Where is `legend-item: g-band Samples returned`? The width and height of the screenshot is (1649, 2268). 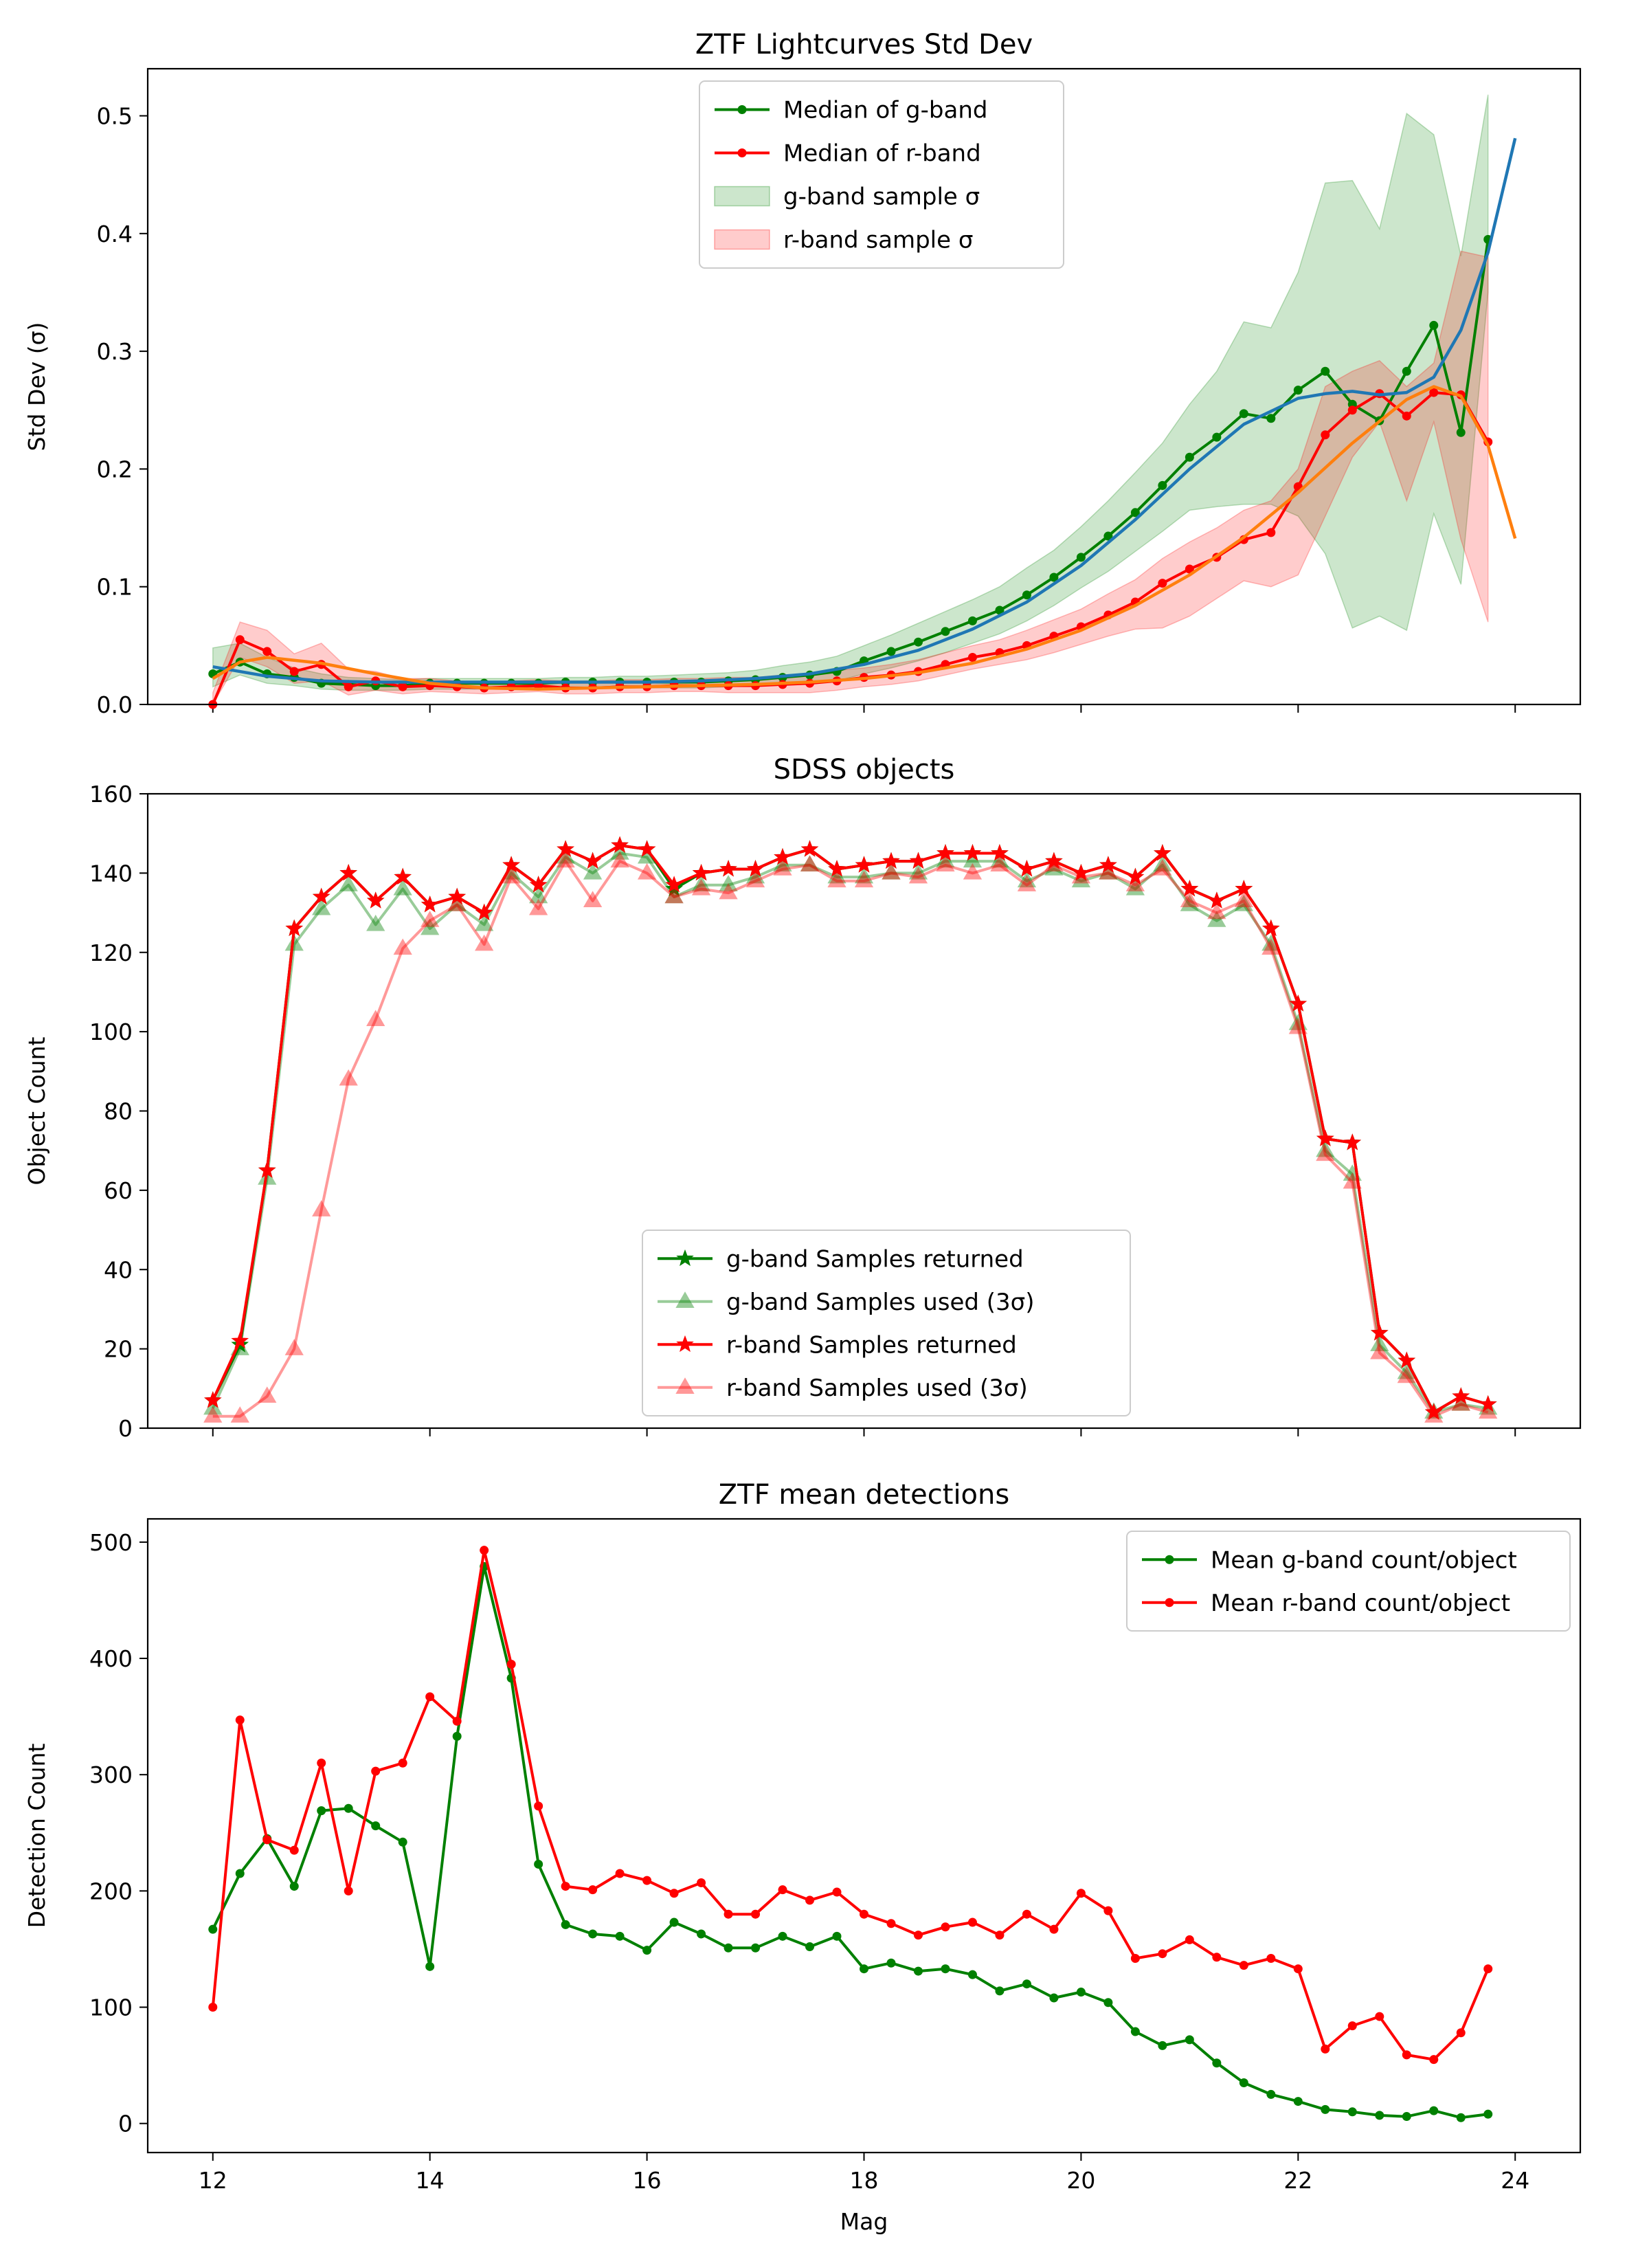 legend-item: g-band Samples returned is located at coordinates (841, 1259).